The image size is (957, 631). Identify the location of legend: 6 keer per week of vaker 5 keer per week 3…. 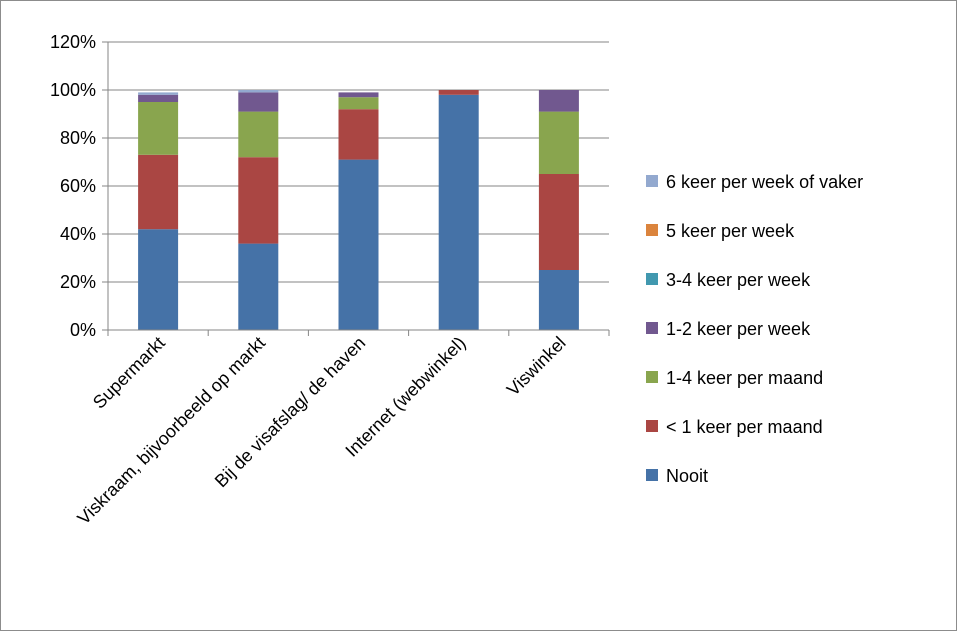
(754, 329).